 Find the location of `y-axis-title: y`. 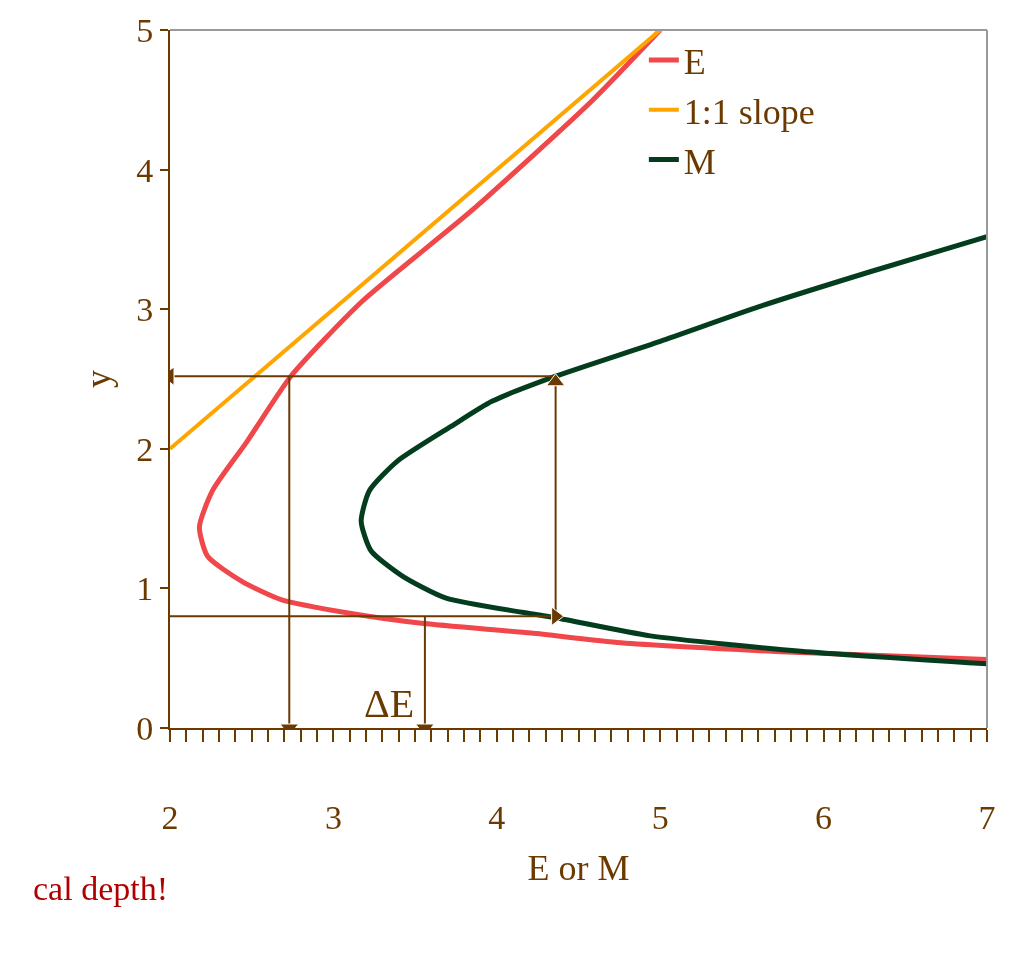

y-axis-title: y is located at coordinates (97, 379).